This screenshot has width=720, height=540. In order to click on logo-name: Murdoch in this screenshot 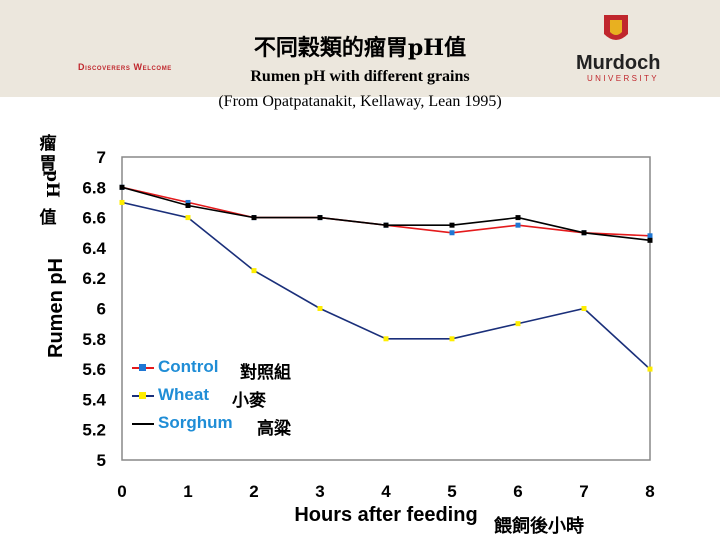, I will do `click(618, 63)`.